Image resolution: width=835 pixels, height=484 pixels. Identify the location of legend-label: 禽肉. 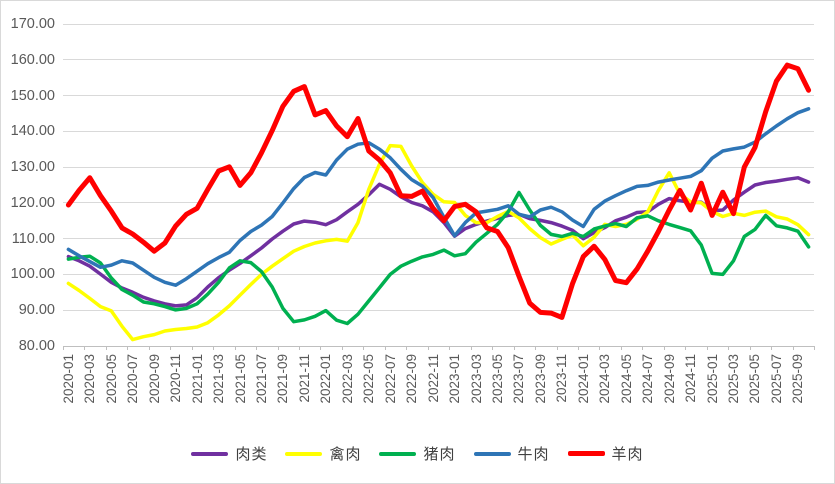
(345, 454).